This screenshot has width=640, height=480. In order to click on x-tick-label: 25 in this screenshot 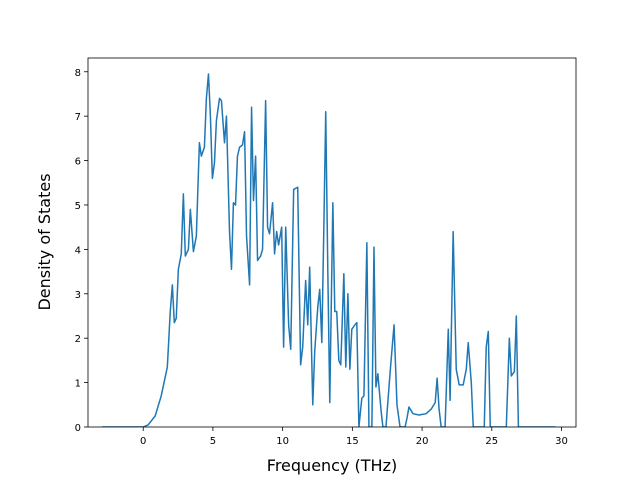, I will do `click(491, 441)`.